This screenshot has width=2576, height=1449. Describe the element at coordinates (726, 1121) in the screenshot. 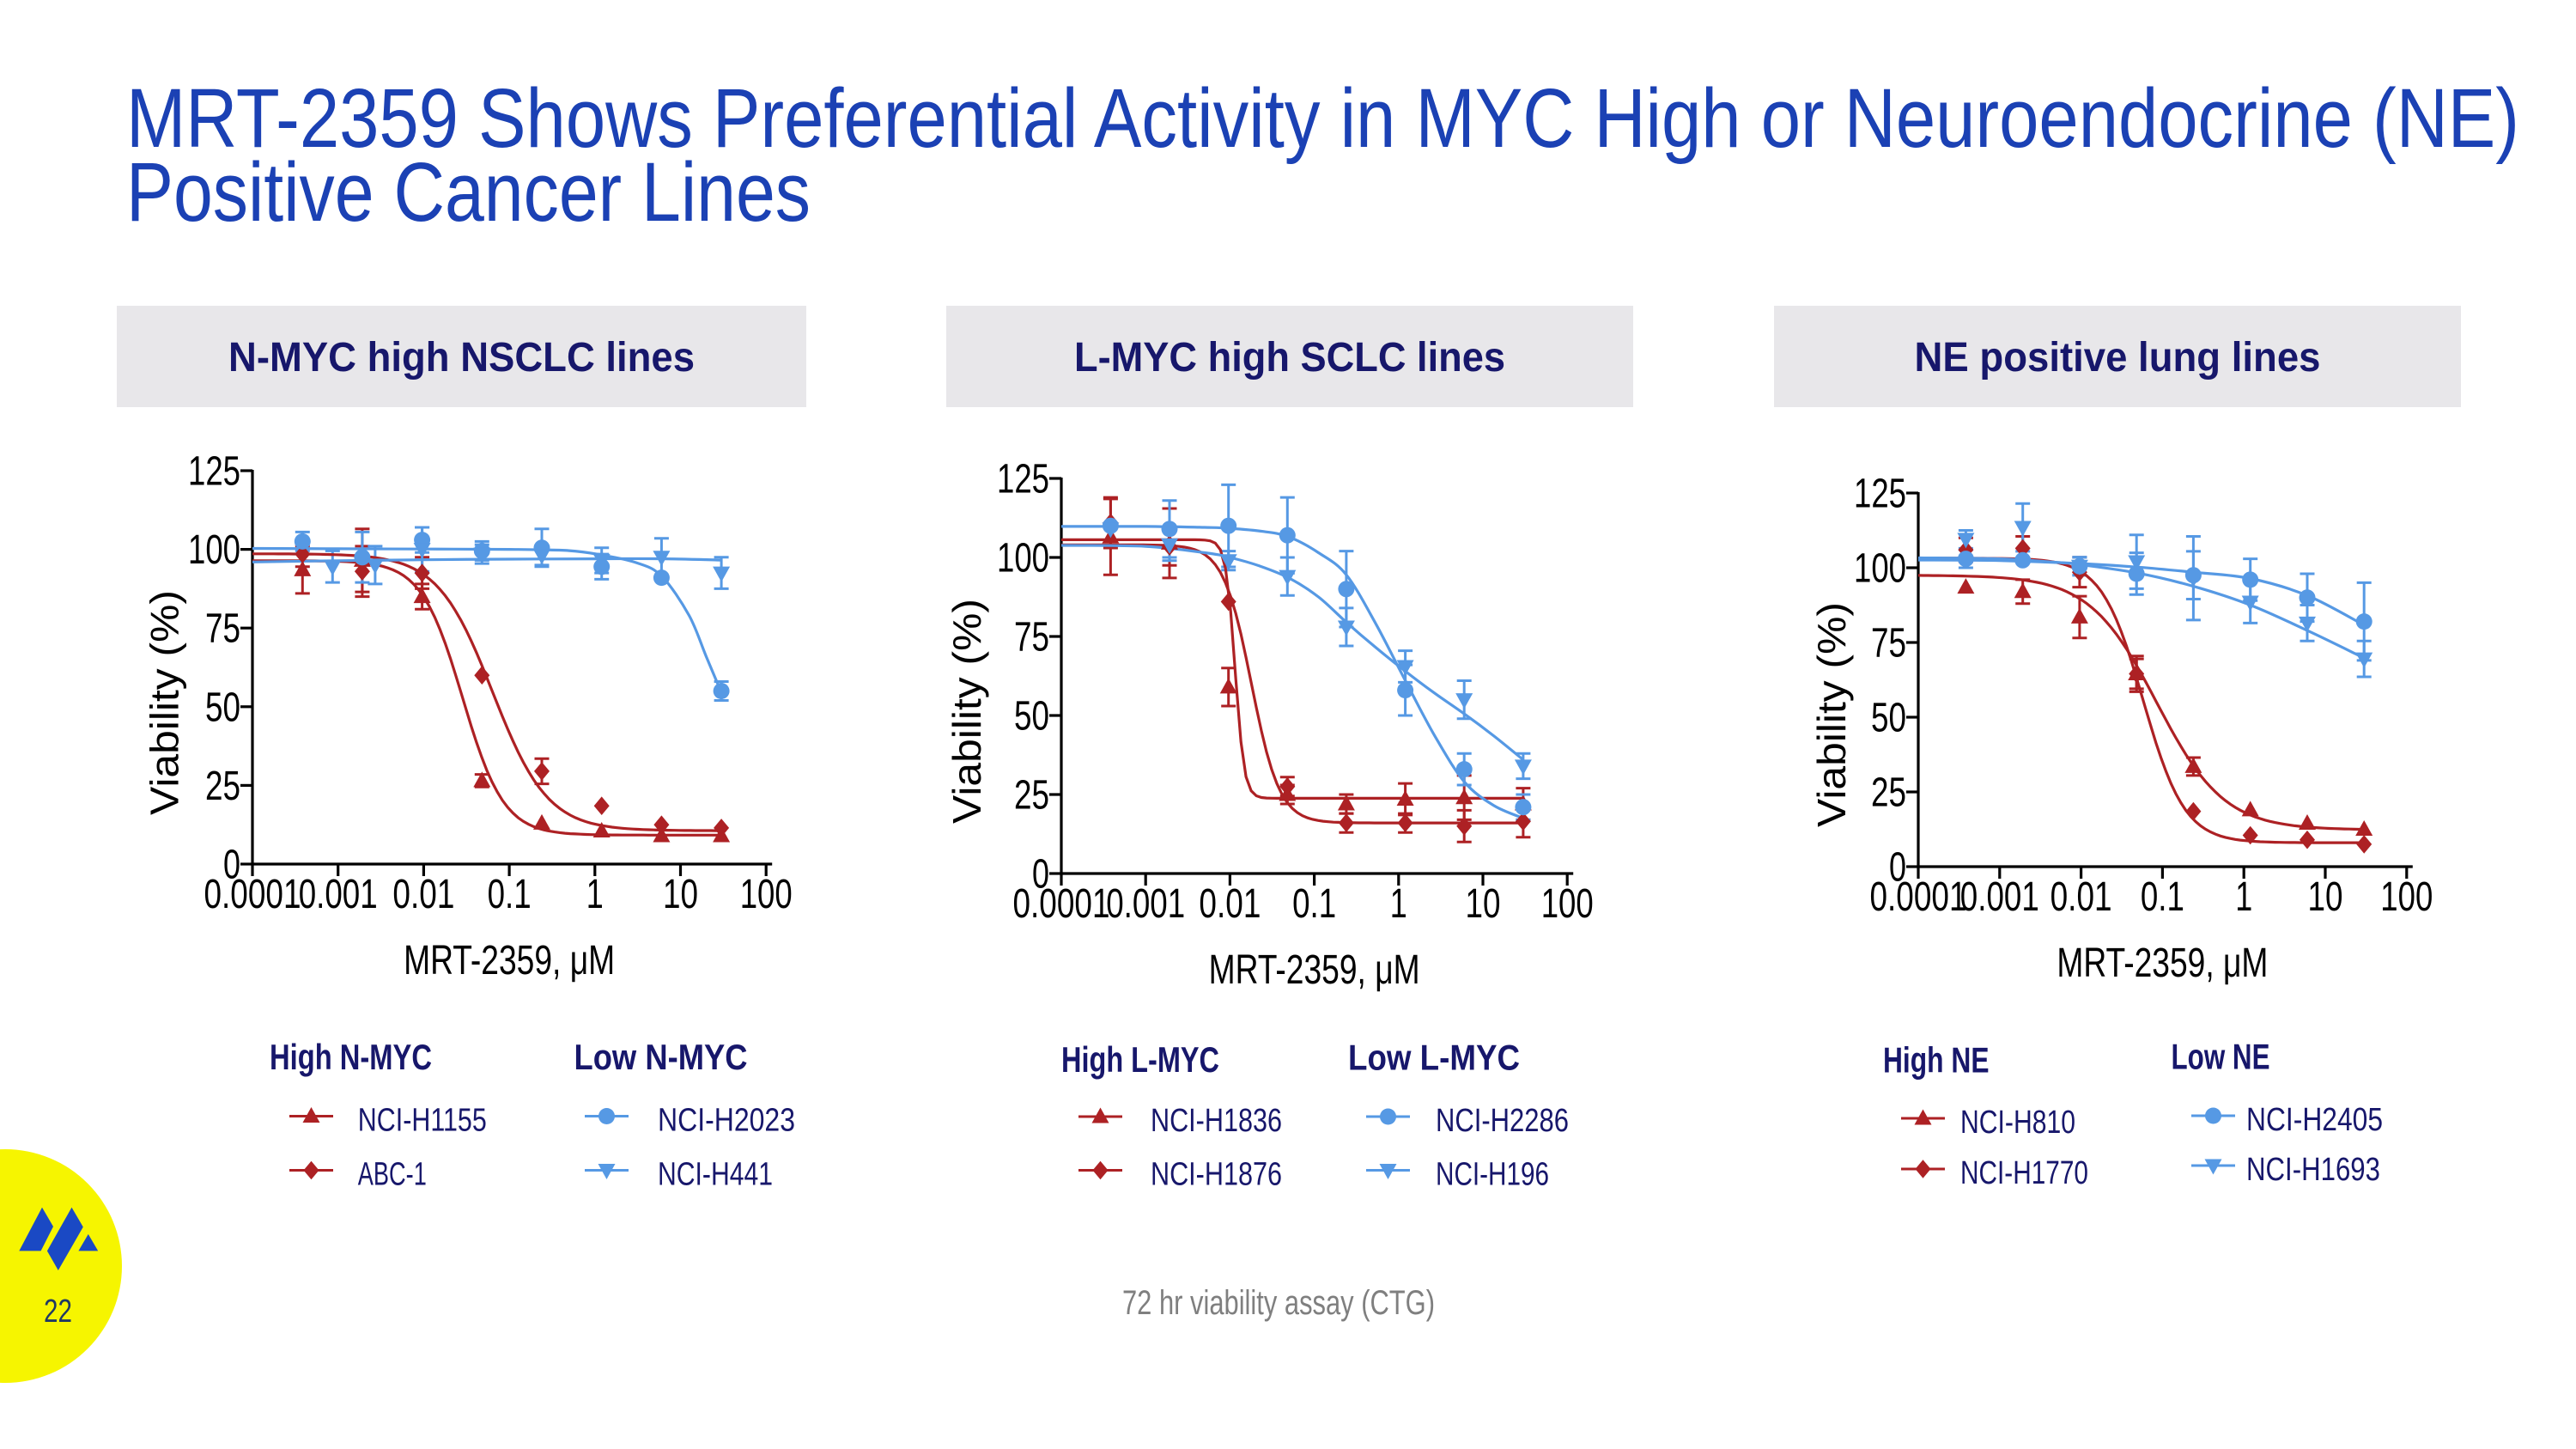

I see `svg-text: NCI-H2023` at that location.